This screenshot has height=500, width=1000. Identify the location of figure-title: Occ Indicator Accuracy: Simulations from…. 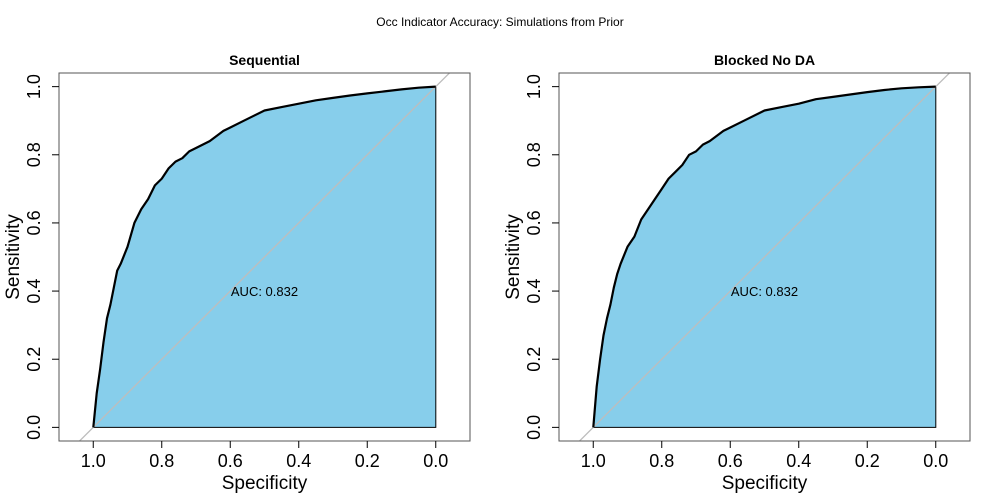
(499, 22).